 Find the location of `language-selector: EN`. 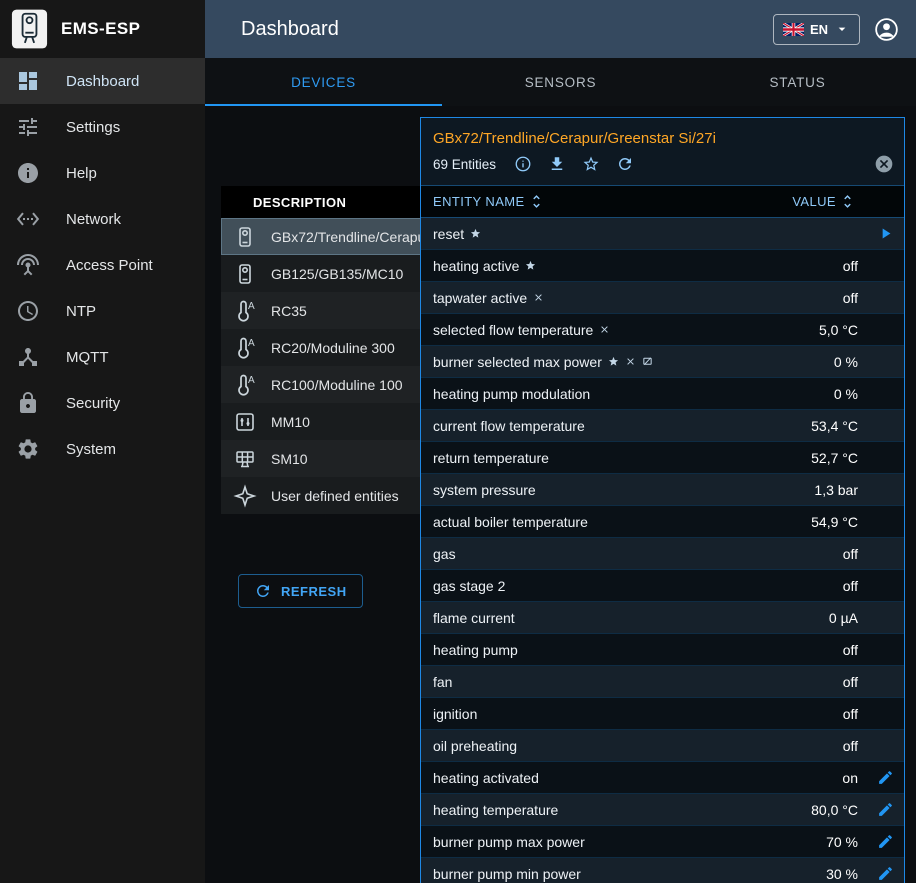

language-selector: EN is located at coordinates (816, 29).